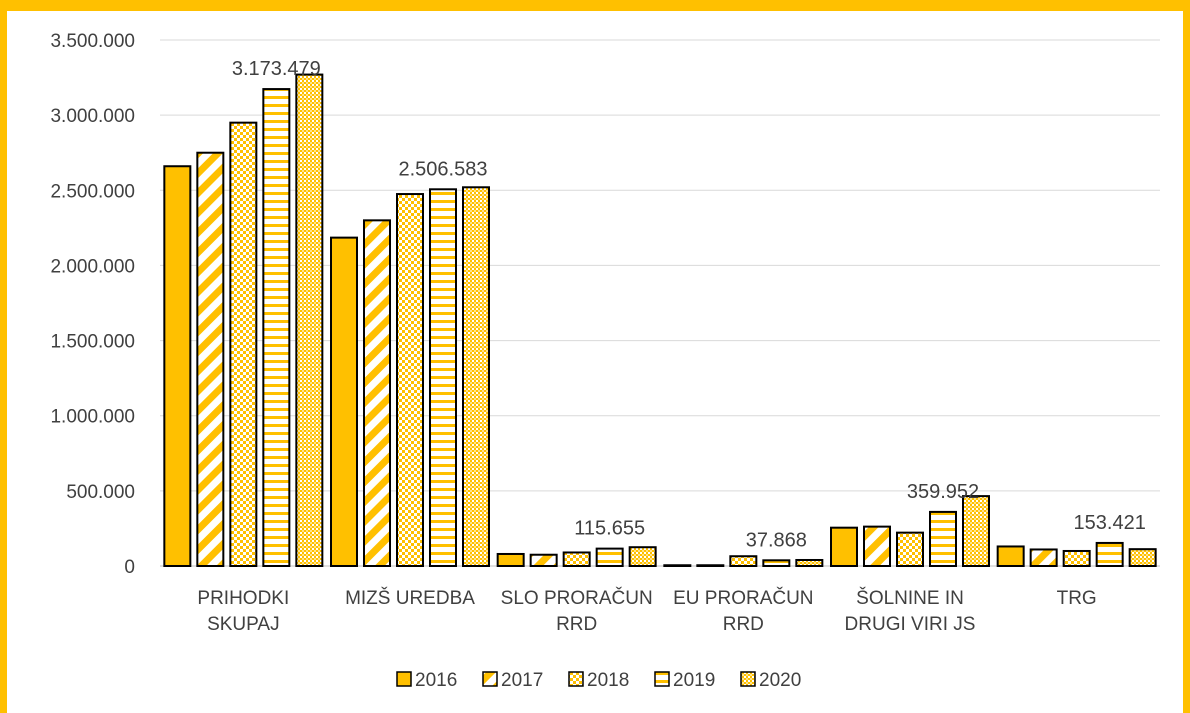 The width and height of the screenshot is (1190, 713). Describe the element at coordinates (92, 41) in the screenshot. I see `y-tick-label: 3.500.000` at that location.